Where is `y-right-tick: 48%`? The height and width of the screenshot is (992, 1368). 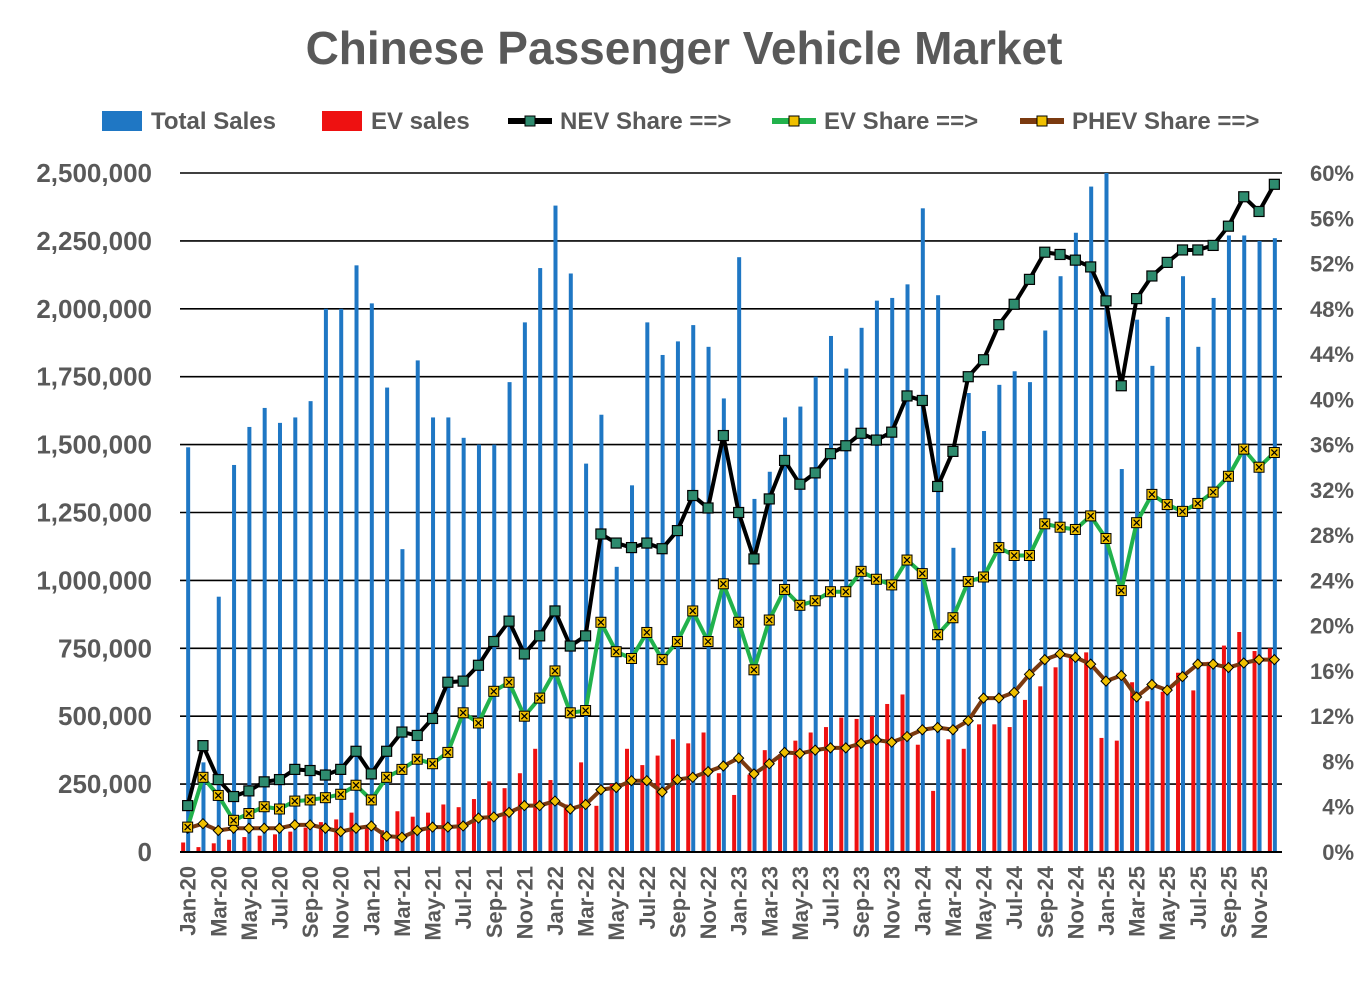 y-right-tick: 48% is located at coordinates (1332, 309).